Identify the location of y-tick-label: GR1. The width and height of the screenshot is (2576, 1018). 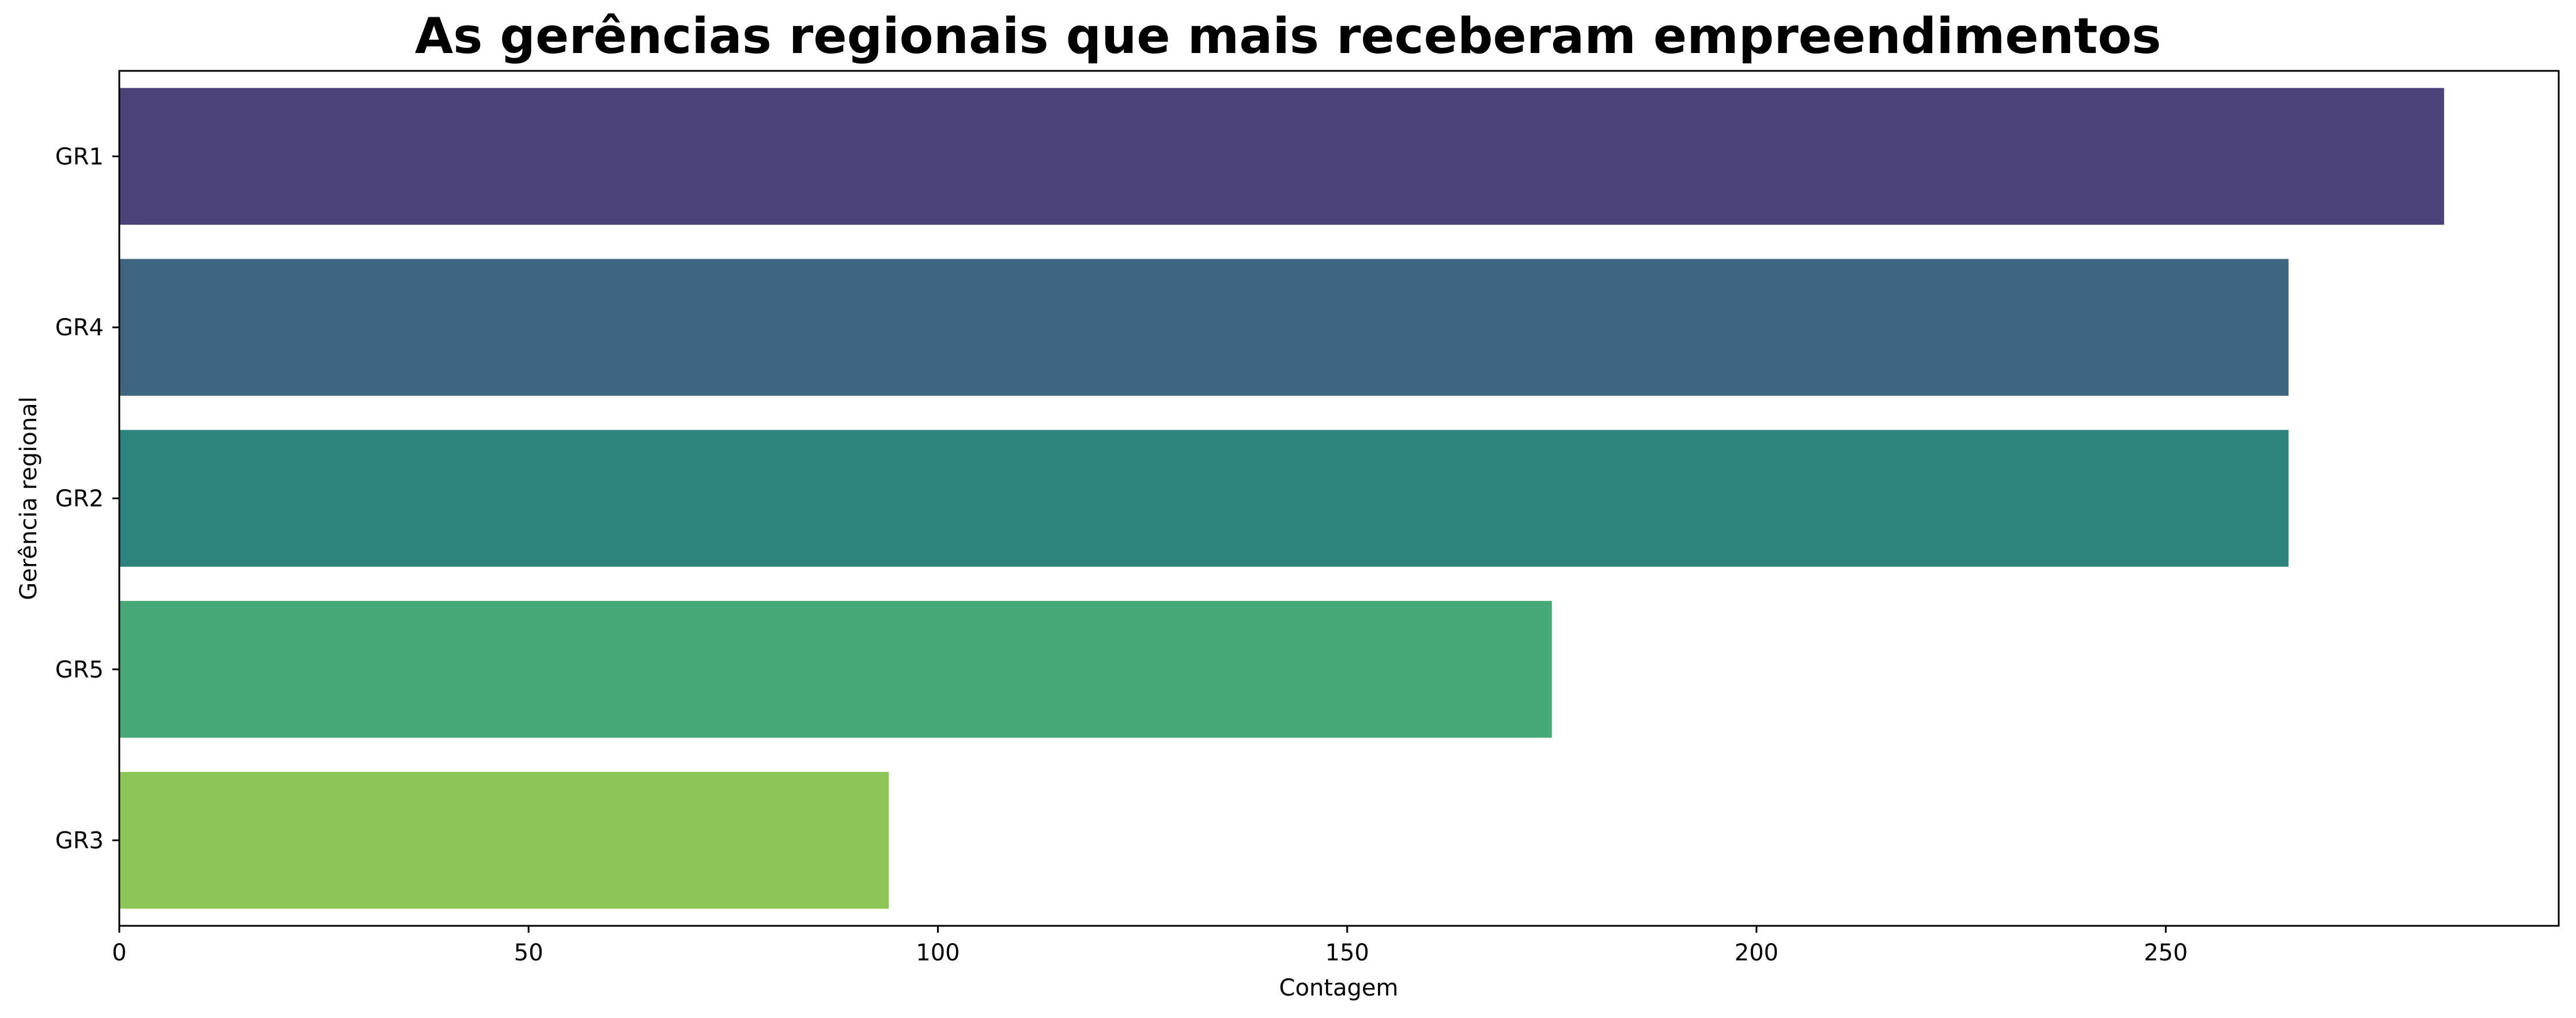
(79, 156).